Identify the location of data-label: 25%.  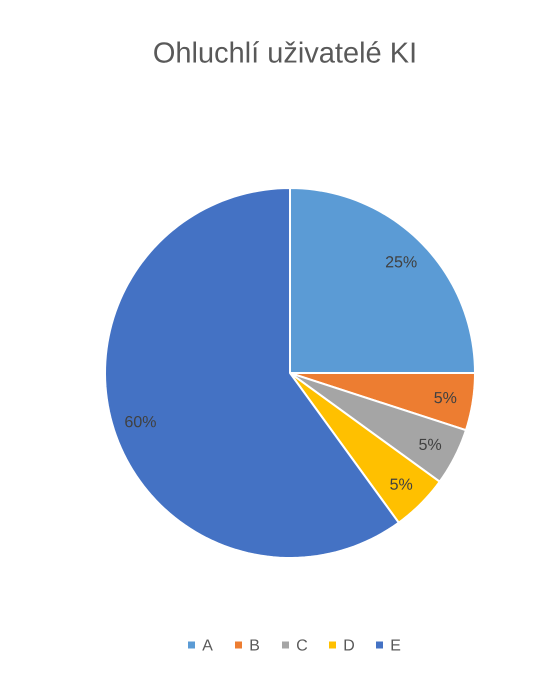
(401, 262).